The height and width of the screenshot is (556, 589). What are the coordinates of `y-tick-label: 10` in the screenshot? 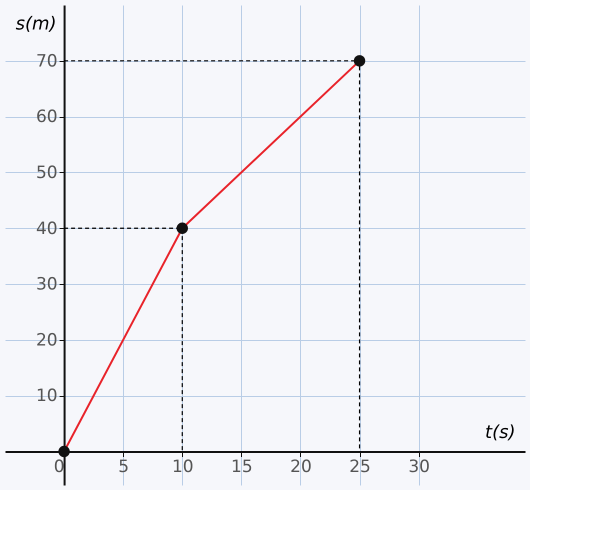 It's located at (47, 396).